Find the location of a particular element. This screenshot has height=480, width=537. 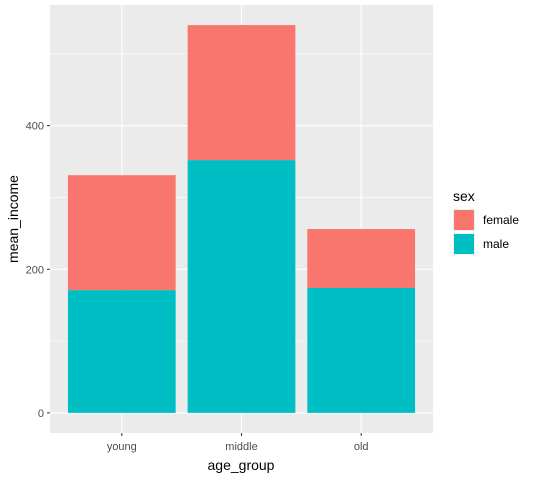

legend-label-female: female is located at coordinates (501, 220).